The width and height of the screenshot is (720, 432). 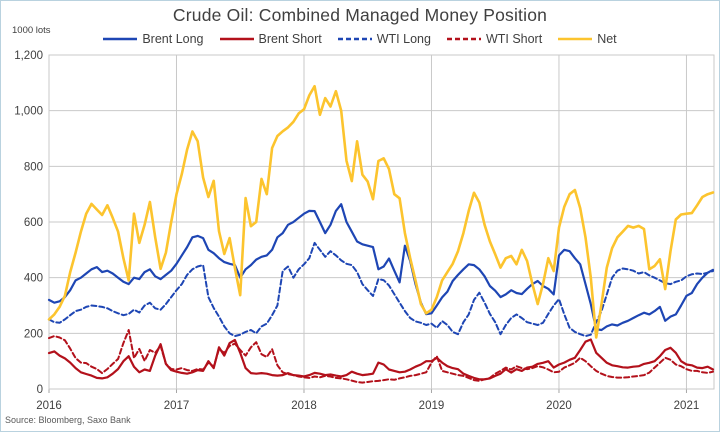 I want to click on y-tick-label-200: 200, so click(x=33, y=334).